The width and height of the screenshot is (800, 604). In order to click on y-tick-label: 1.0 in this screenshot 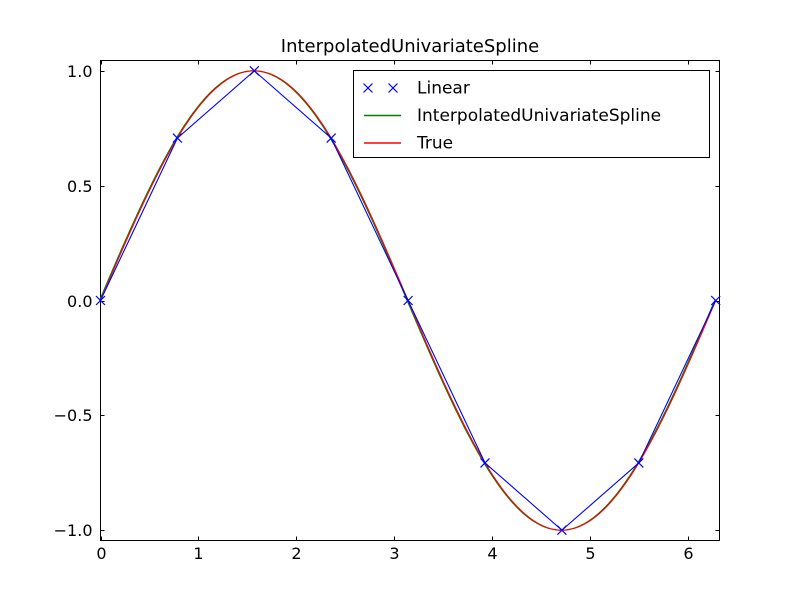, I will do `click(79, 71)`.